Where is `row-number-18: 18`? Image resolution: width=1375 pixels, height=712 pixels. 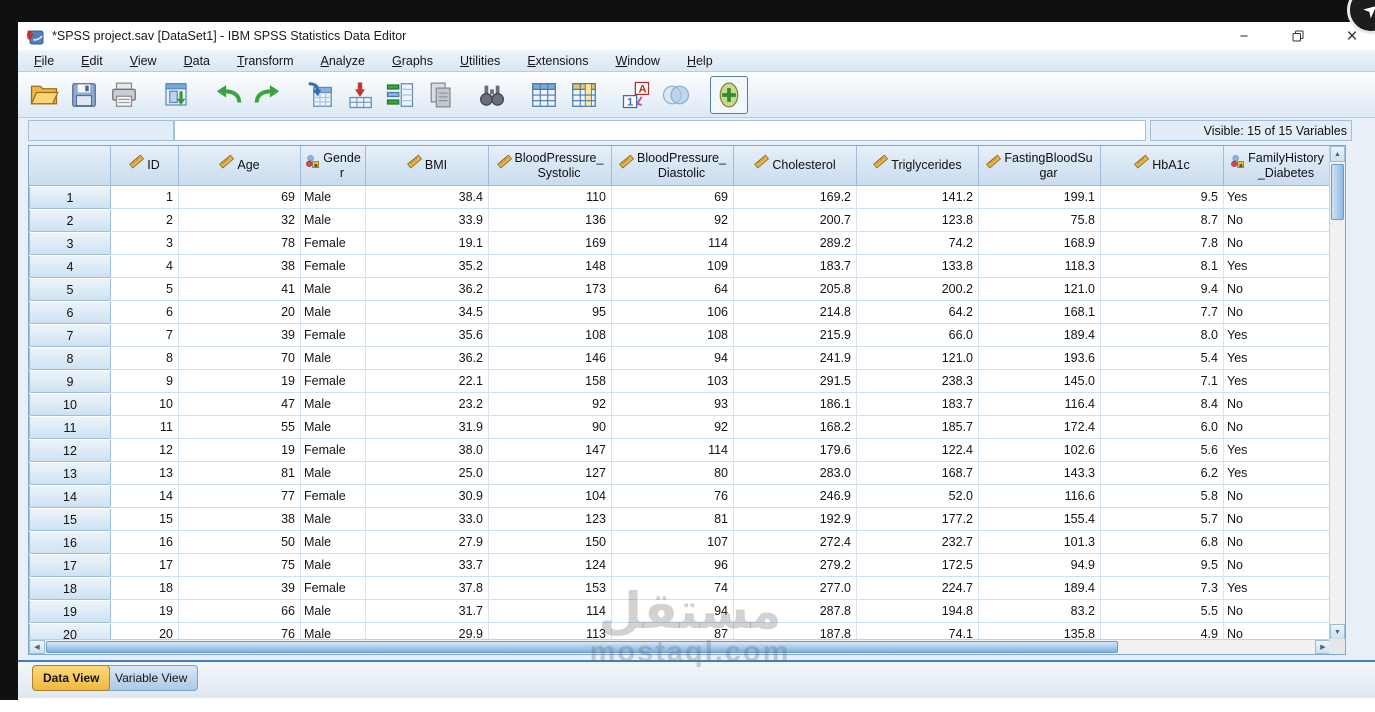 row-number-18: 18 is located at coordinates (70, 588).